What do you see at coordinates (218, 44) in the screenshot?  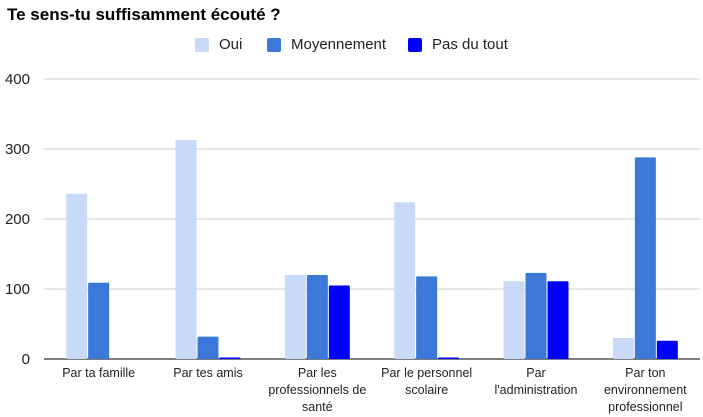 I see `legend-item-oui: Oui` at bounding box center [218, 44].